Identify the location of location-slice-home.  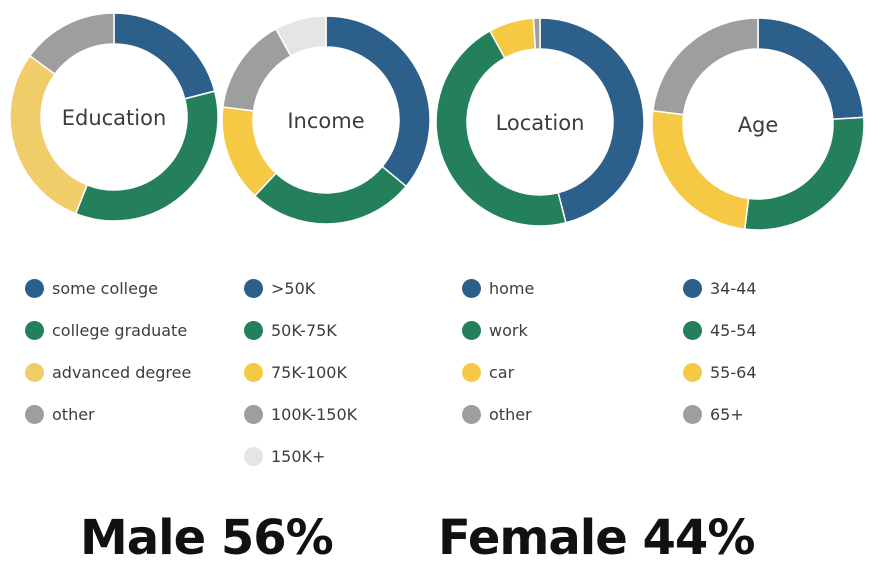
(592, 120).